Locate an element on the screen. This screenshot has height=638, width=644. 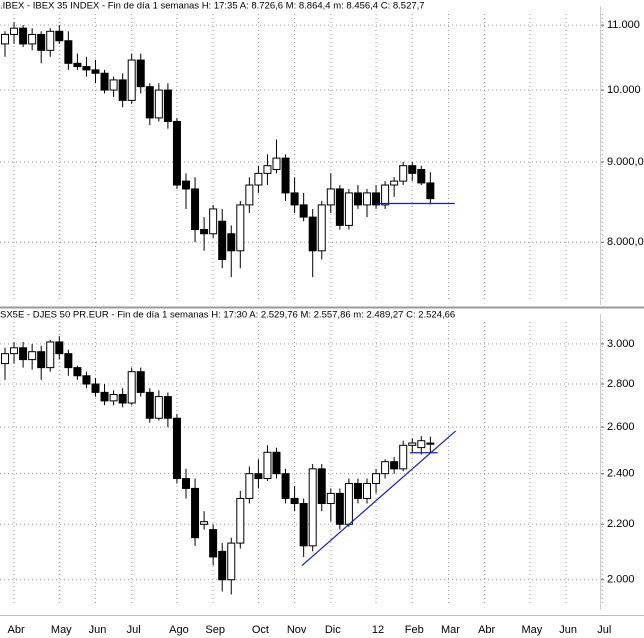
y-tick-label: 2.600 is located at coordinates (621, 427).